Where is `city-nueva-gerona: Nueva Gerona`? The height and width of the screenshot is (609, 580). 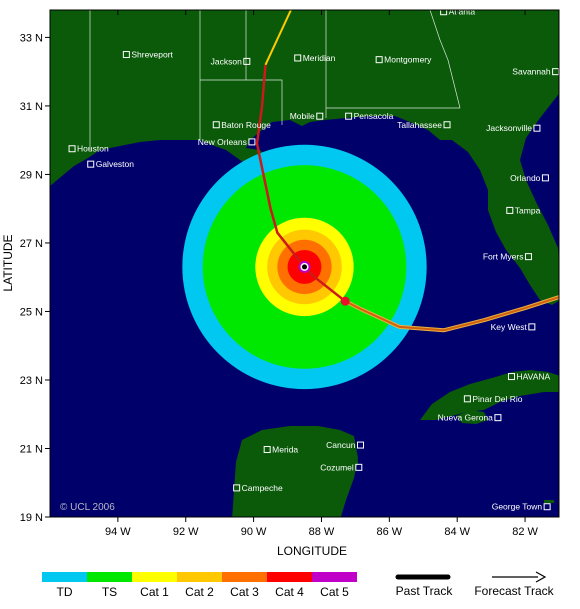 city-nueva-gerona: Nueva Gerona is located at coordinates (470, 418).